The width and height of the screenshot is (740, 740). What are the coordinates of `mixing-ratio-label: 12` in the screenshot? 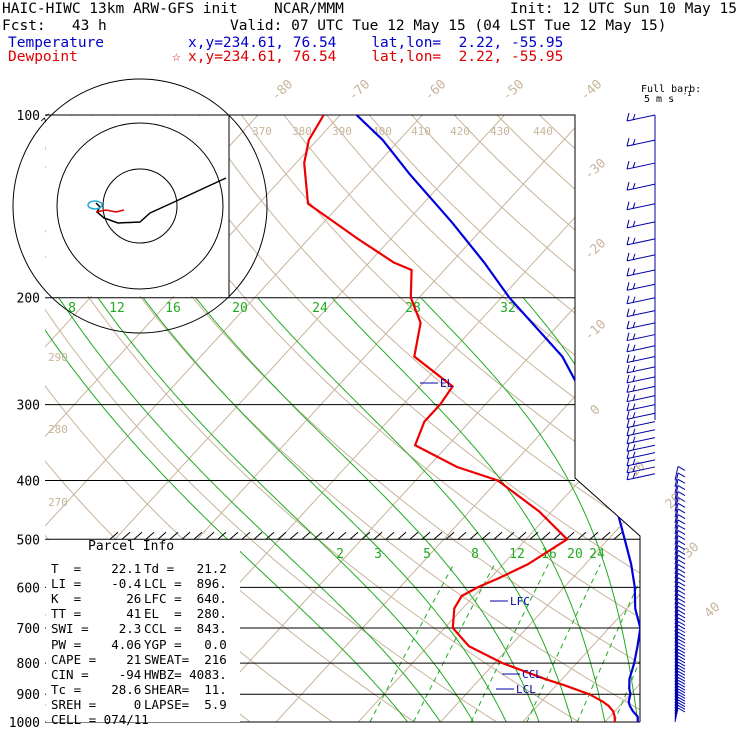 It's located at (517, 554).